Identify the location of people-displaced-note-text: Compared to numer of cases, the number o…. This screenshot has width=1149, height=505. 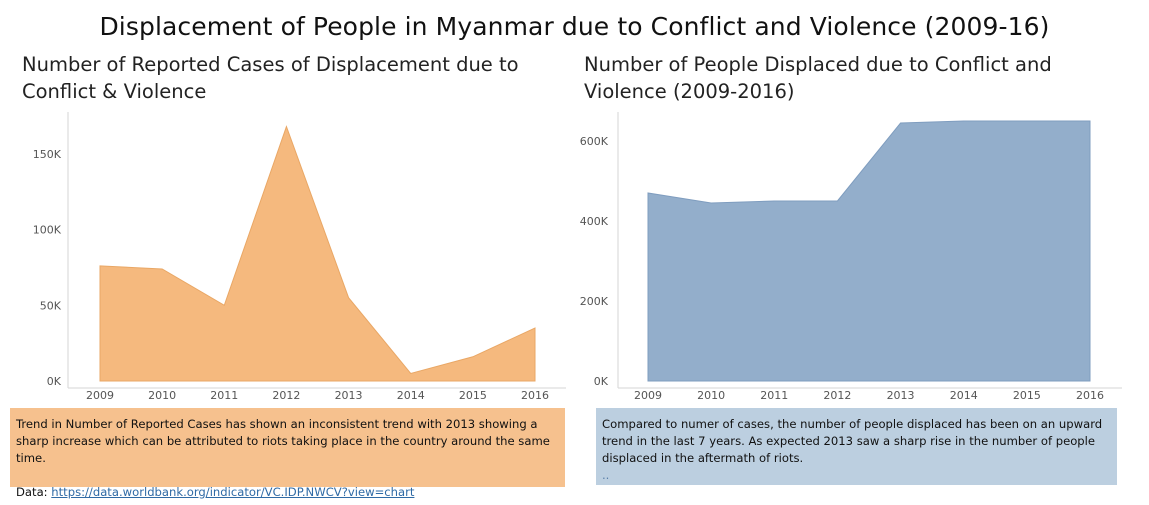
(852, 441).